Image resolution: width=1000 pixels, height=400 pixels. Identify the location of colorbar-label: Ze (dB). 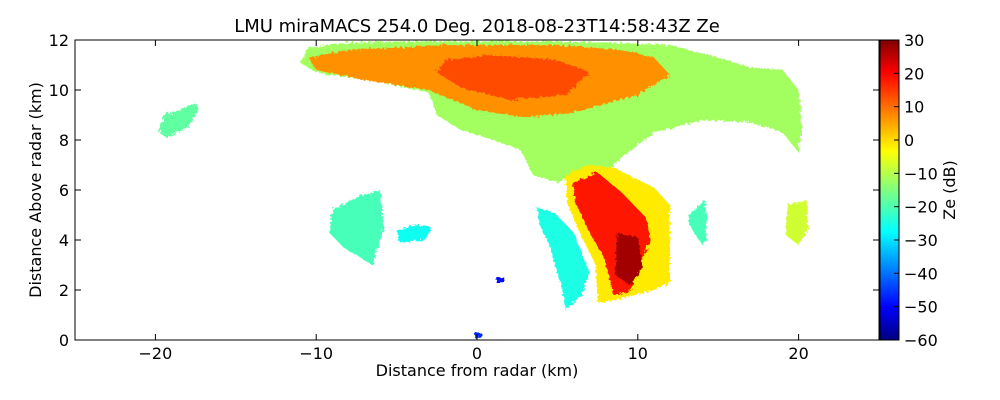
(949, 190).